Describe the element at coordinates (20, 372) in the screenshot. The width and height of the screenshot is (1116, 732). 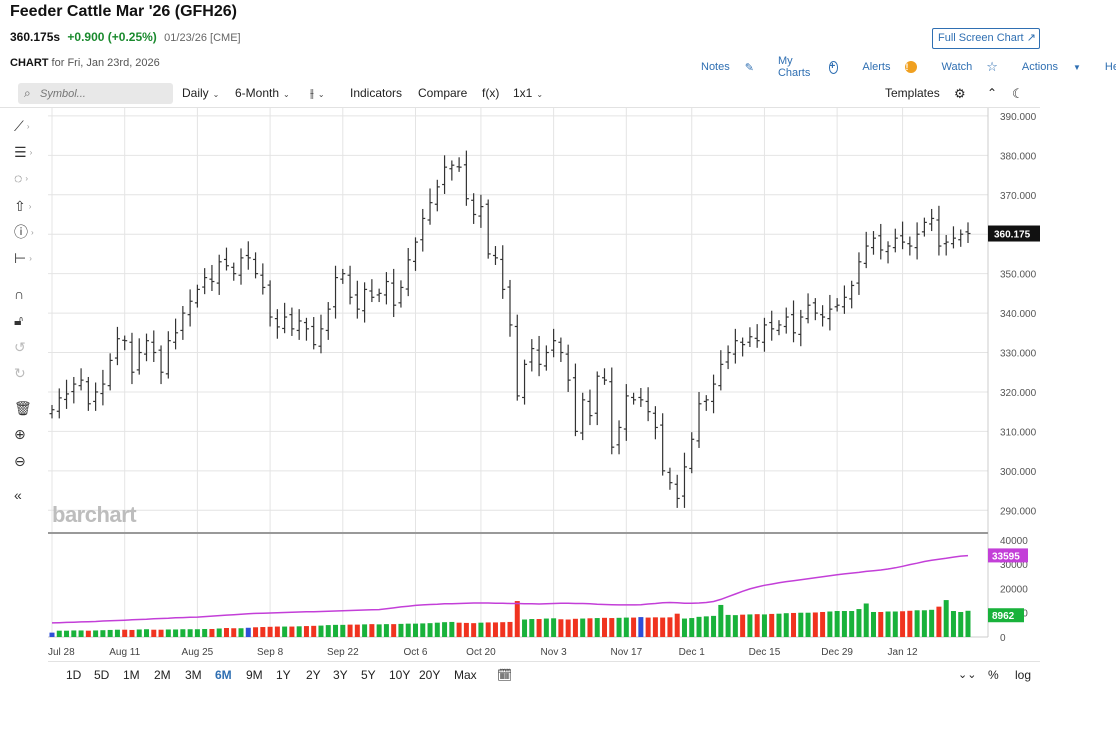
I see `redo-icon: ↻` at that location.